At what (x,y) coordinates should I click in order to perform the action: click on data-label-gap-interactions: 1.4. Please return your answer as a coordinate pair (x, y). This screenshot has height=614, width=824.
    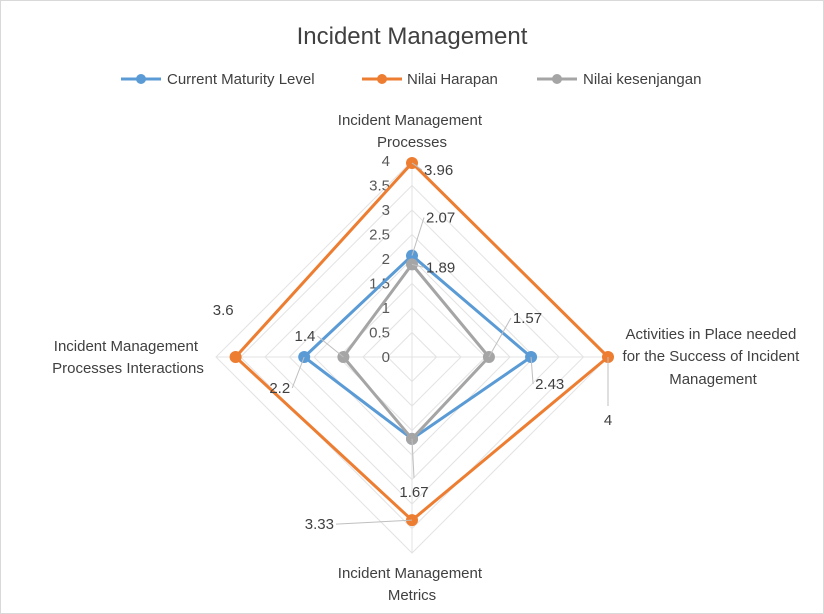
    Looking at the image, I should click on (305, 336).